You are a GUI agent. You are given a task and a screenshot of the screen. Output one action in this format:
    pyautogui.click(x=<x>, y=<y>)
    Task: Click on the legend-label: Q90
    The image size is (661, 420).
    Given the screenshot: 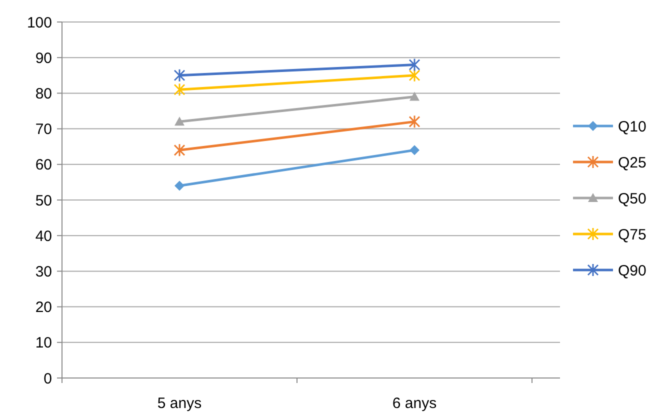 What is the action you would take?
    pyautogui.click(x=632, y=271)
    